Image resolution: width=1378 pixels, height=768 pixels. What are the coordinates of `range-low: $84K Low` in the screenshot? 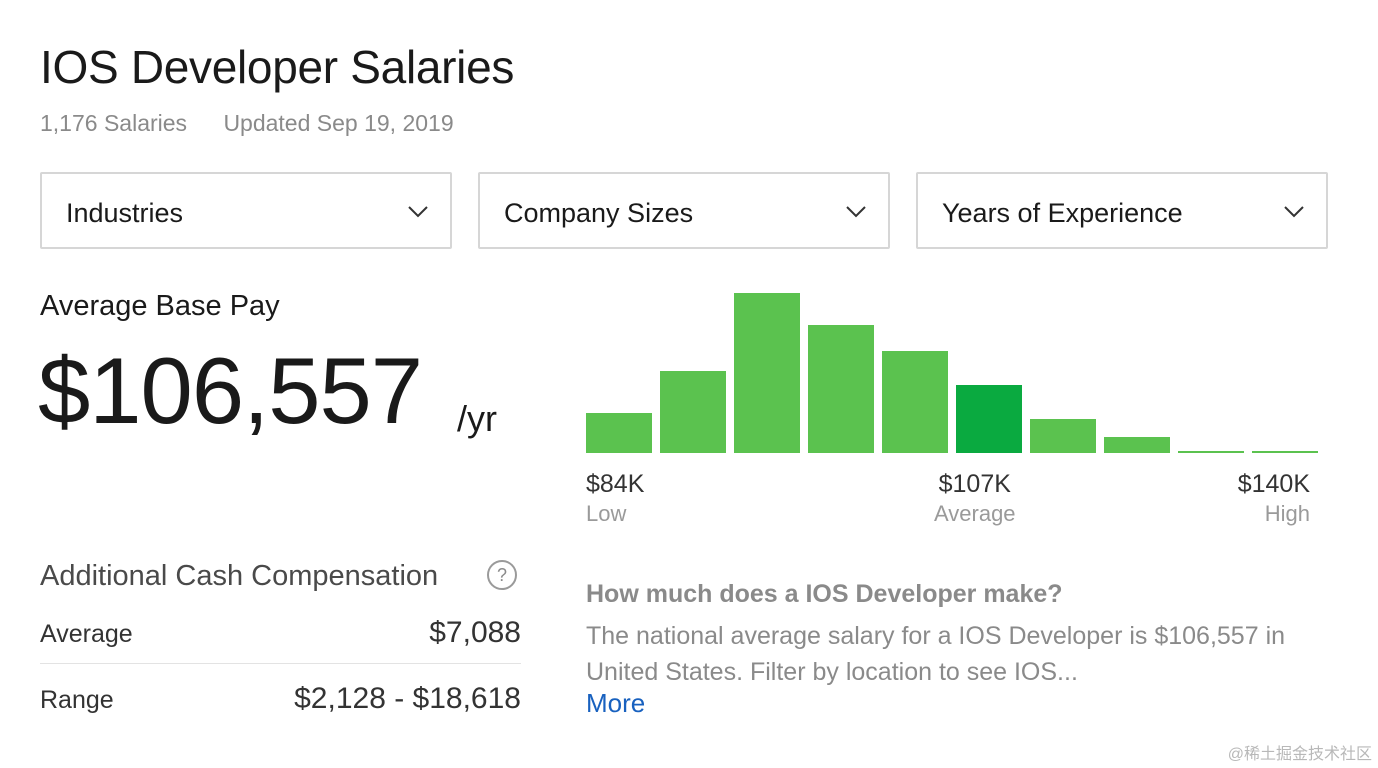 It's located at (615, 498).